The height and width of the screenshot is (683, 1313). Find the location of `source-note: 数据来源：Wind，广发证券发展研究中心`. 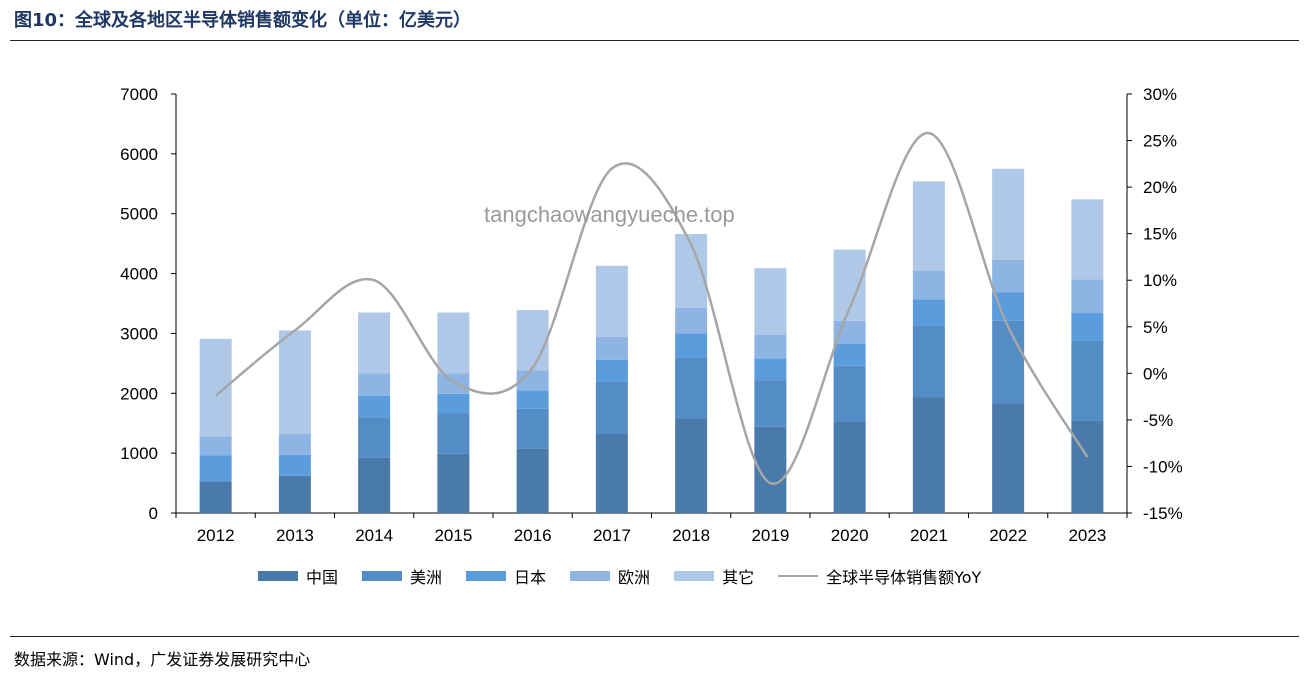

source-note: 数据来源：Wind，广发证券发展研究中心 is located at coordinates (162, 659).